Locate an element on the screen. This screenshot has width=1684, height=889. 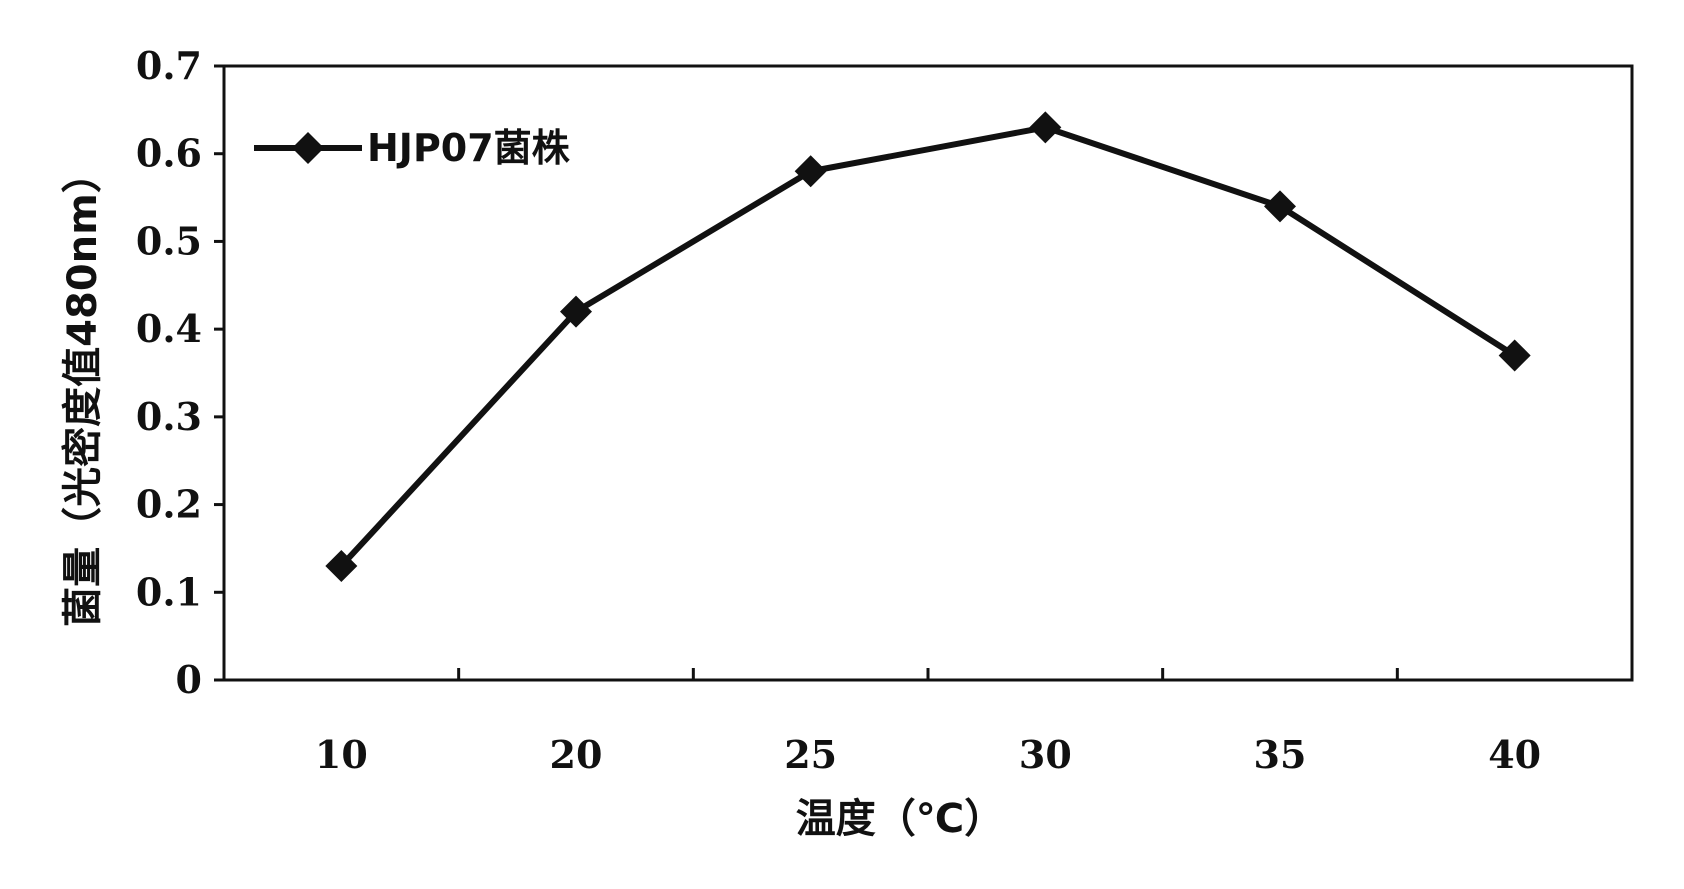
y-tick-label: 0.6 is located at coordinates (169, 153).